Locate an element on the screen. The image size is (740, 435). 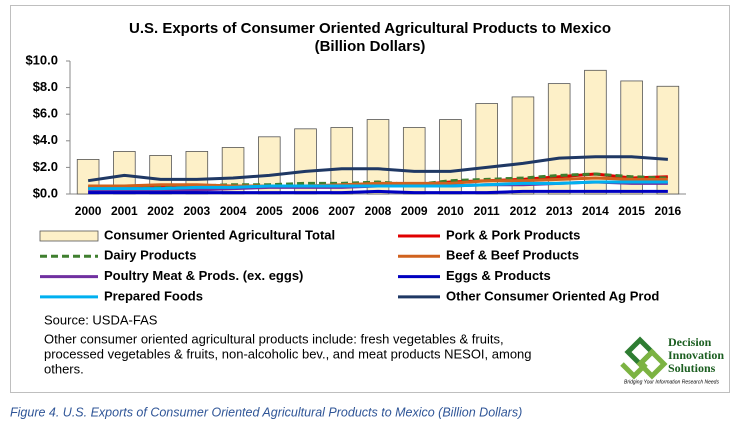
x-tick-label: 2016 is located at coordinates (668, 211).